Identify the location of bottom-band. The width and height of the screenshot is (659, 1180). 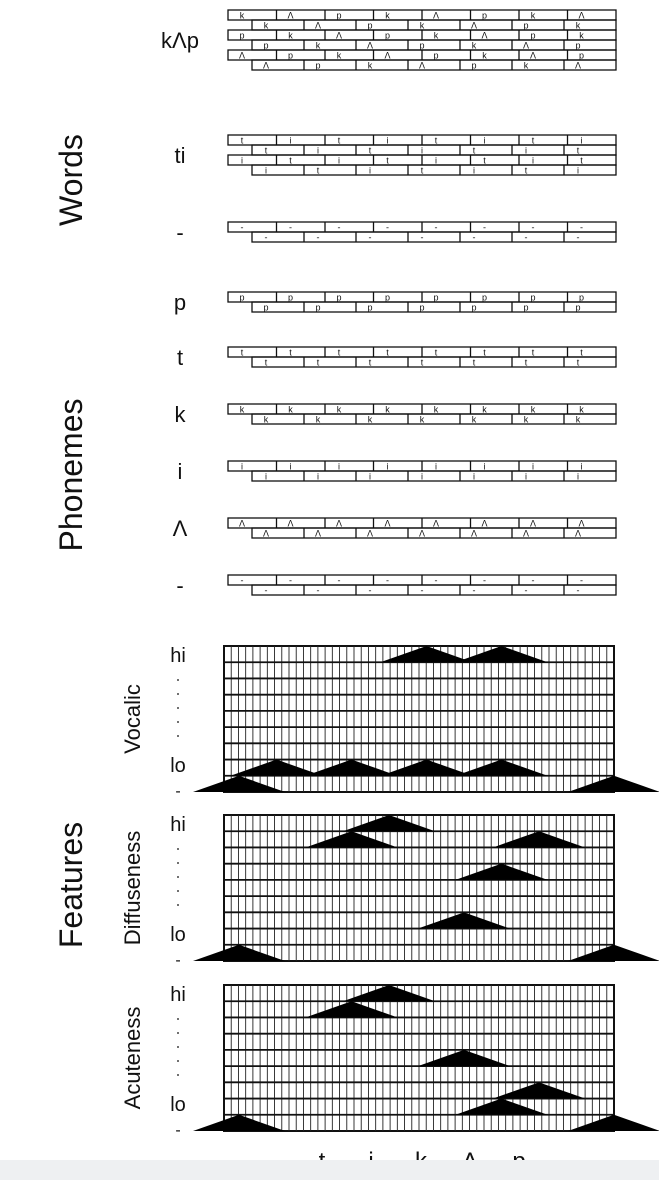
(329, 1170).